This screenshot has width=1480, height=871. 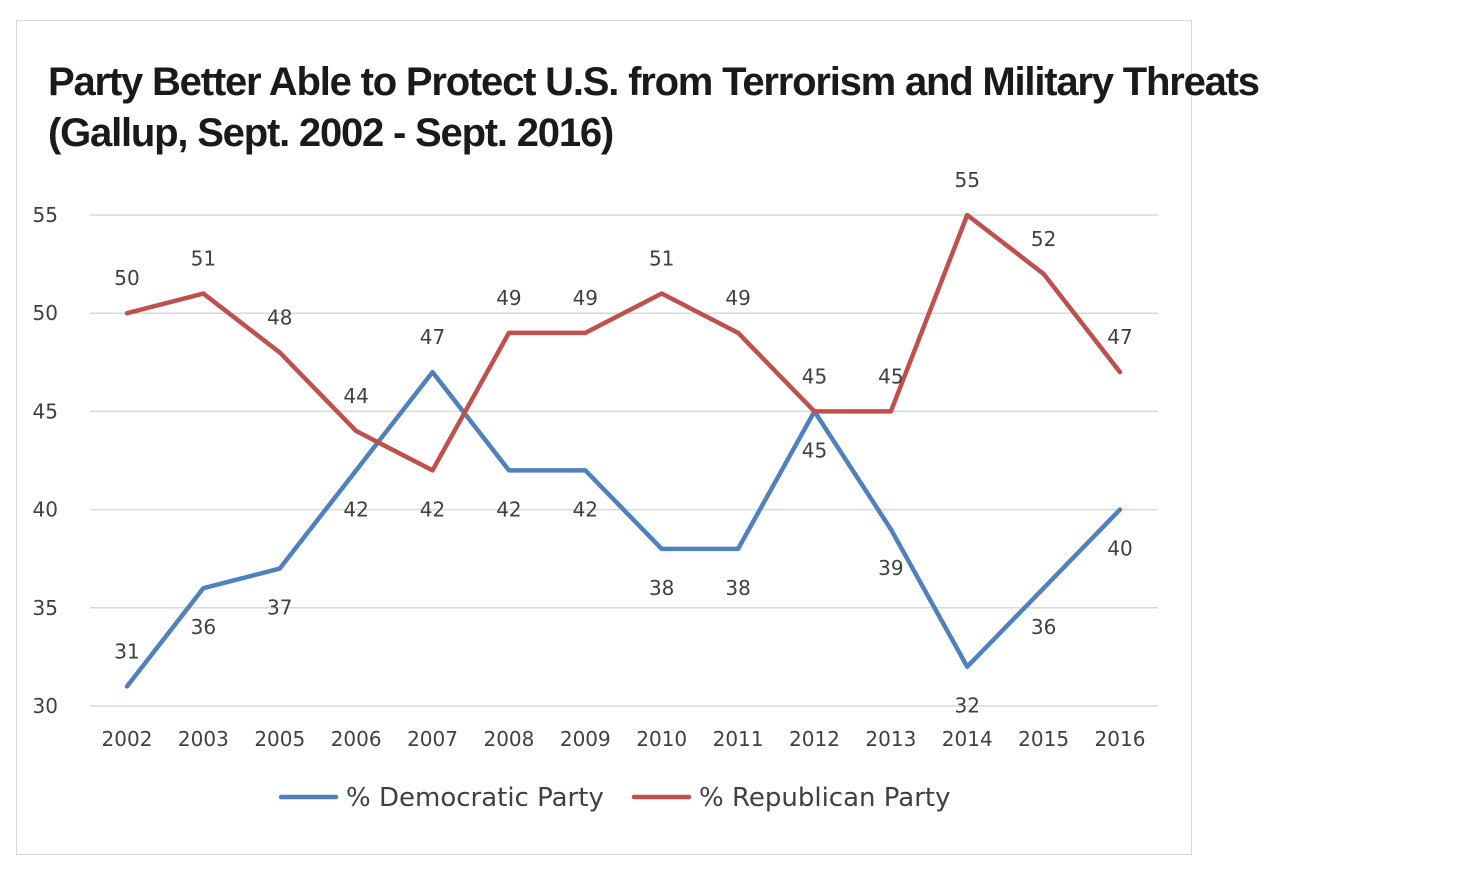 I want to click on legend: % Democratic Party % Republican Party, so click(x=614, y=798).